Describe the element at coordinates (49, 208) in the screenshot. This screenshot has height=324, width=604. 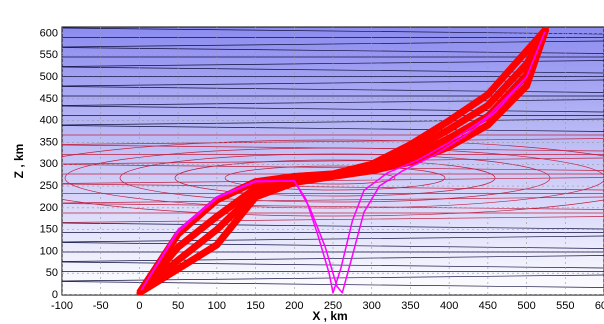
I see `y-tick-label: 200` at that location.